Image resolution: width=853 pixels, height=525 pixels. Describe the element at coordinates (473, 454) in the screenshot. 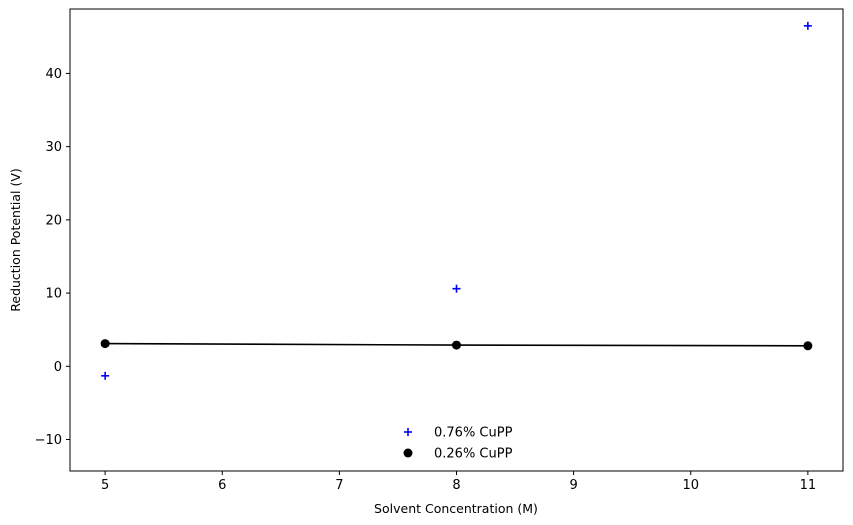

I see `legend-label: 0.26% CuPP` at that location.